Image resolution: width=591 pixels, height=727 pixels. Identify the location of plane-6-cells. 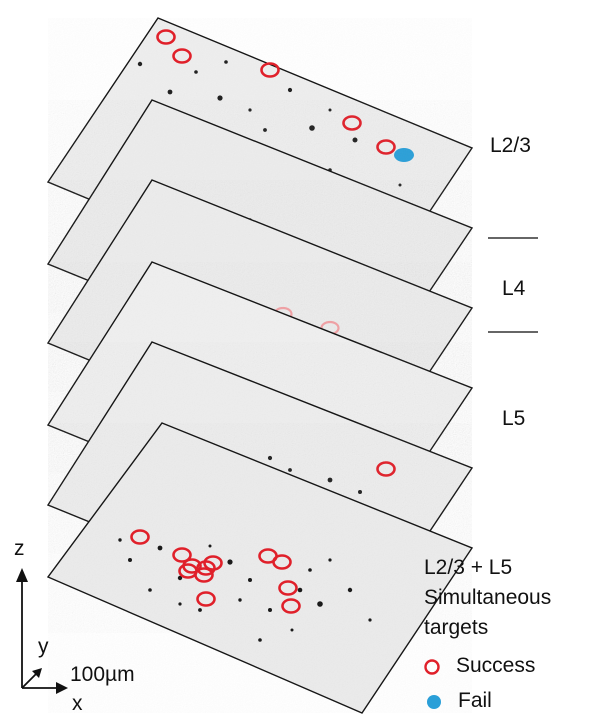
(245, 590).